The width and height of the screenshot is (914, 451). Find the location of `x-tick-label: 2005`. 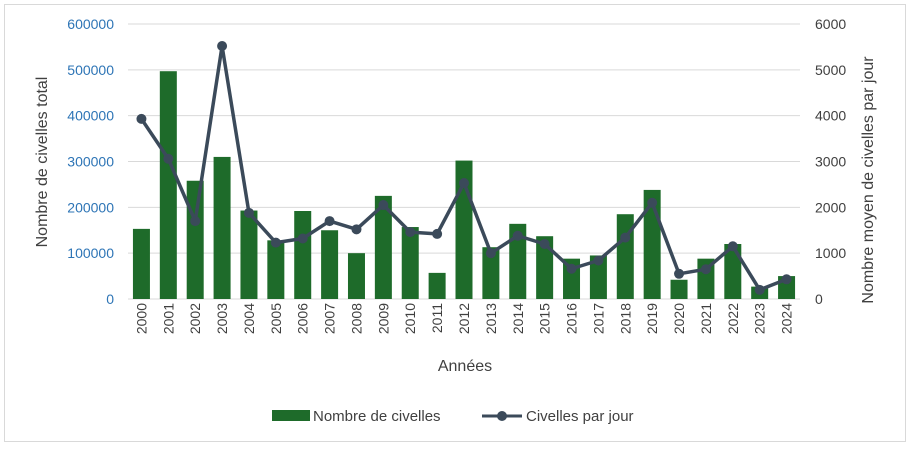

x-tick-label: 2005 is located at coordinates (276, 318).